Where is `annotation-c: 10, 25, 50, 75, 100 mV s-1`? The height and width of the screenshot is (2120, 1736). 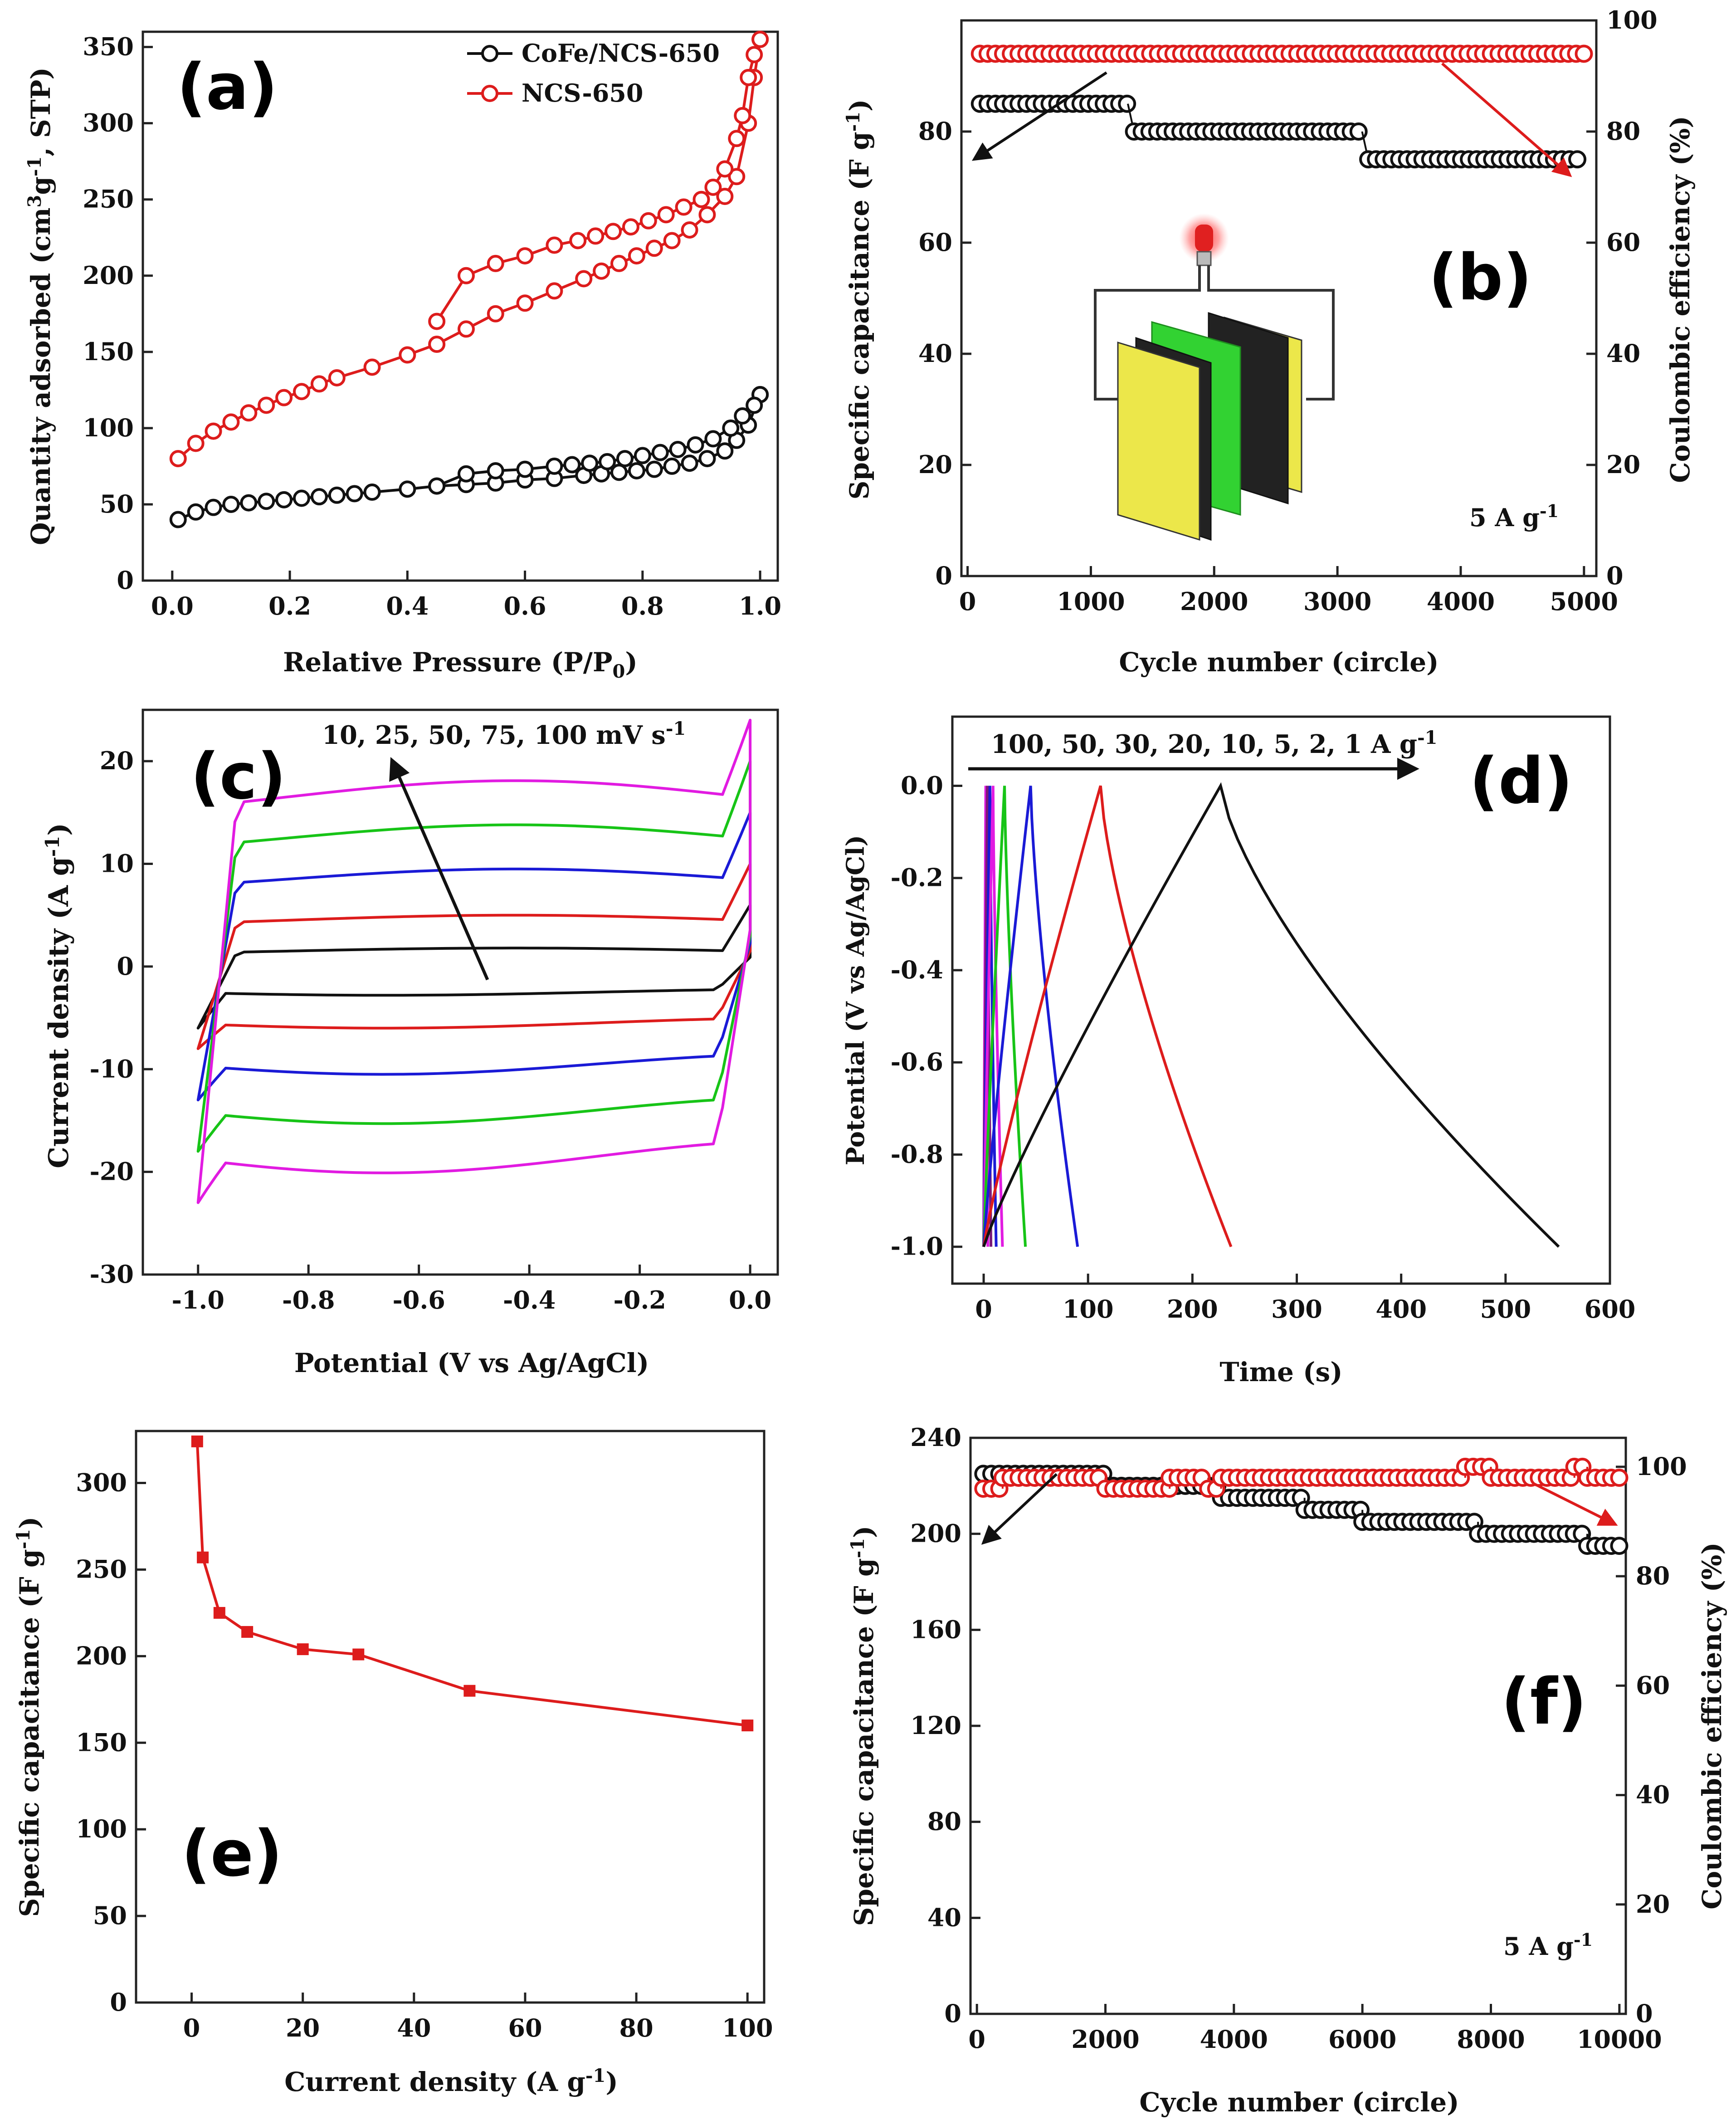
annotation-c: 10, 25, 50, 75, 100 mV s-1 is located at coordinates (504, 734).